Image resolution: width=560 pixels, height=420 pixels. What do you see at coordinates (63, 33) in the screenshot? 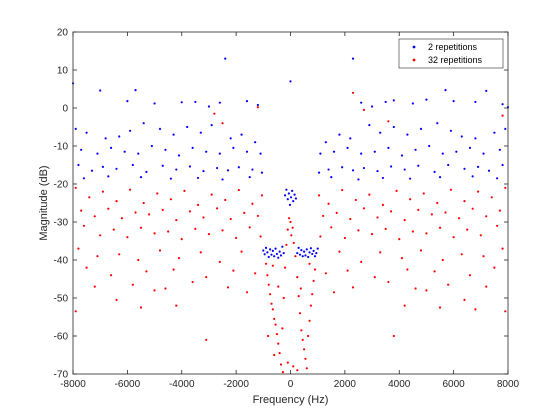
I see `y-tick-label: 20` at bounding box center [63, 33].